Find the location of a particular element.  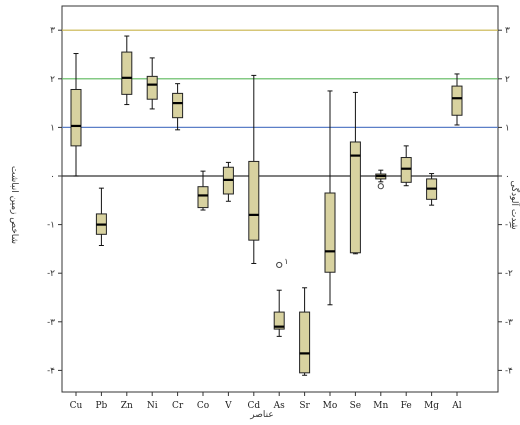

y-tick-label-left: -۴ is located at coordinates (51, 371).